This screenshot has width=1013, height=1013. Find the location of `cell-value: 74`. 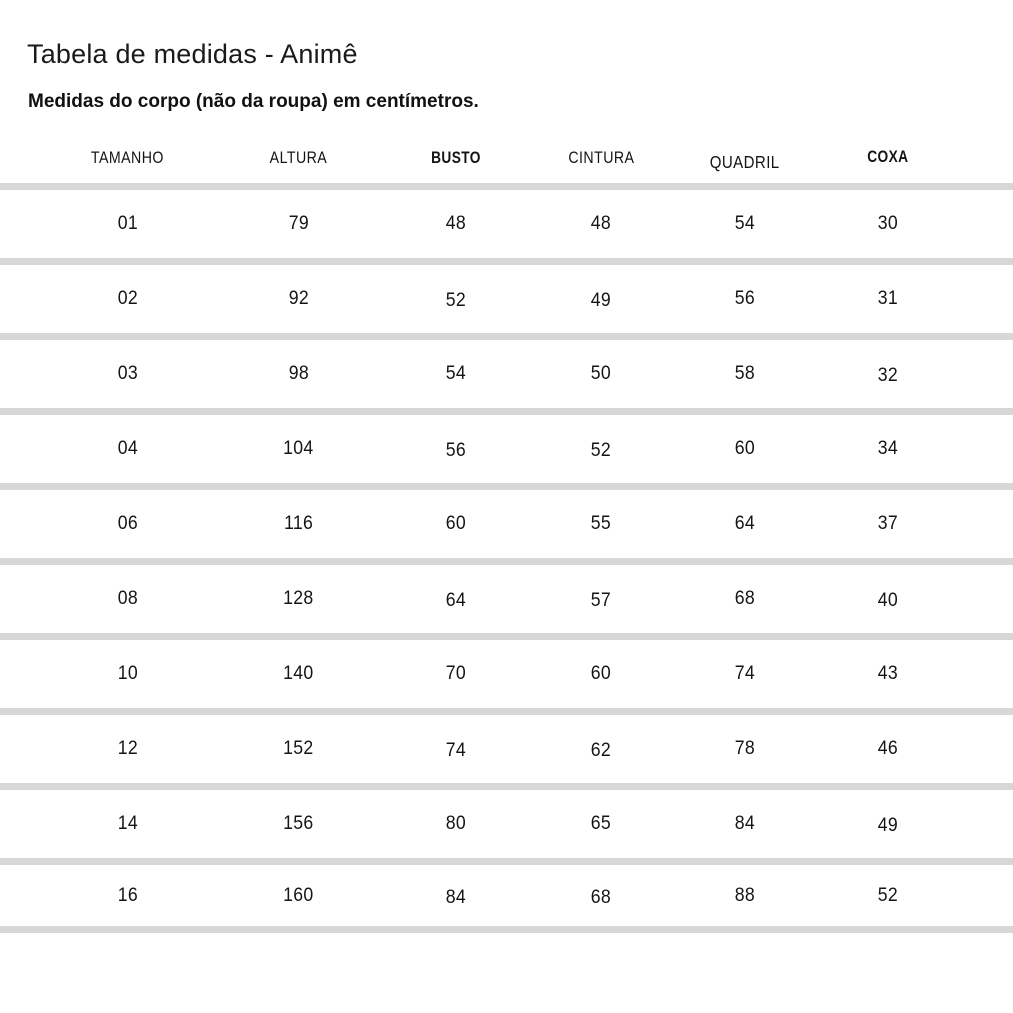

cell-value: 74 is located at coordinates (745, 673).